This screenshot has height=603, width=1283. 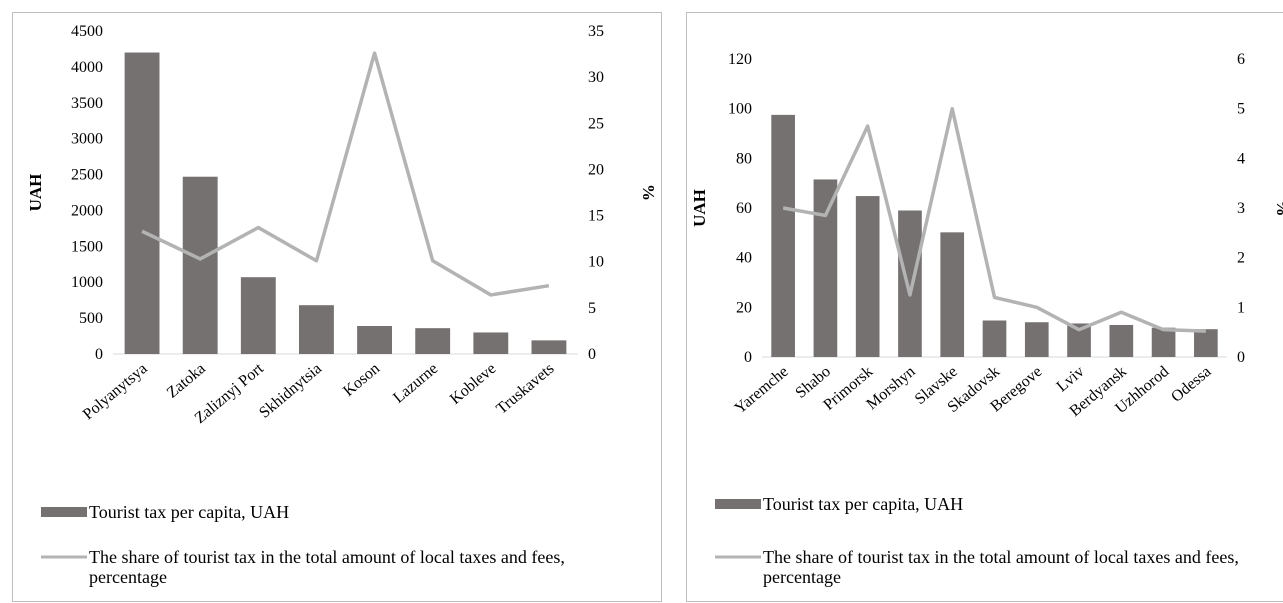 What do you see at coordinates (361, 380) in the screenshot?
I see `x-category-label: Koson` at bounding box center [361, 380].